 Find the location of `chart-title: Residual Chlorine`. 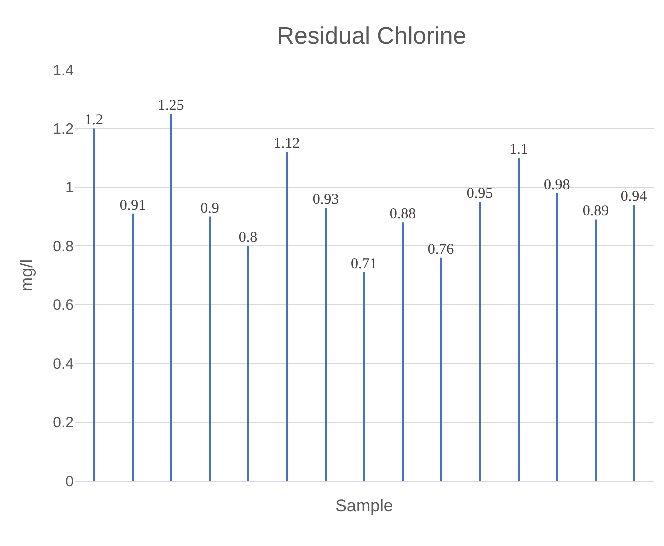

chart-title: Residual Chlorine is located at coordinates (372, 36).